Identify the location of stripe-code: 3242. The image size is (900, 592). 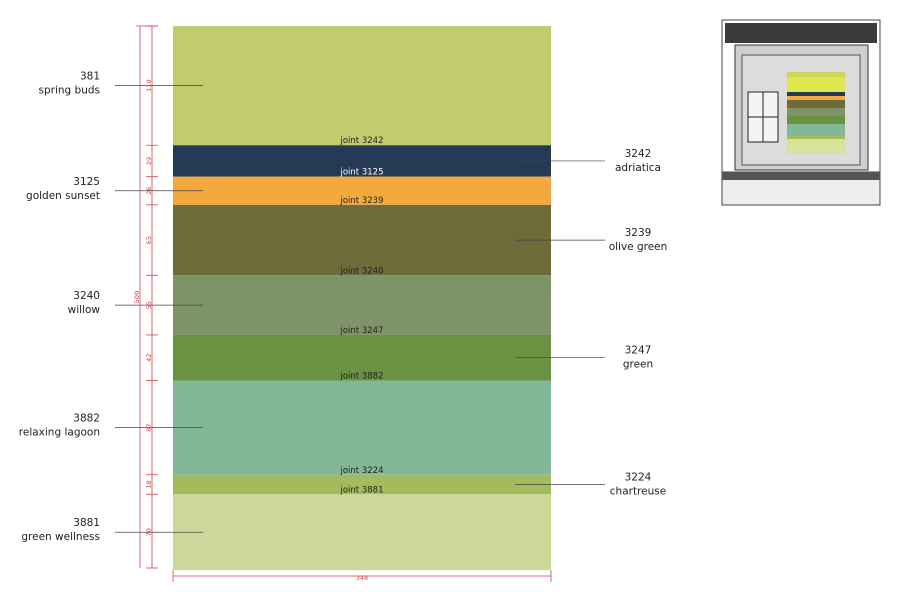
(638, 154).